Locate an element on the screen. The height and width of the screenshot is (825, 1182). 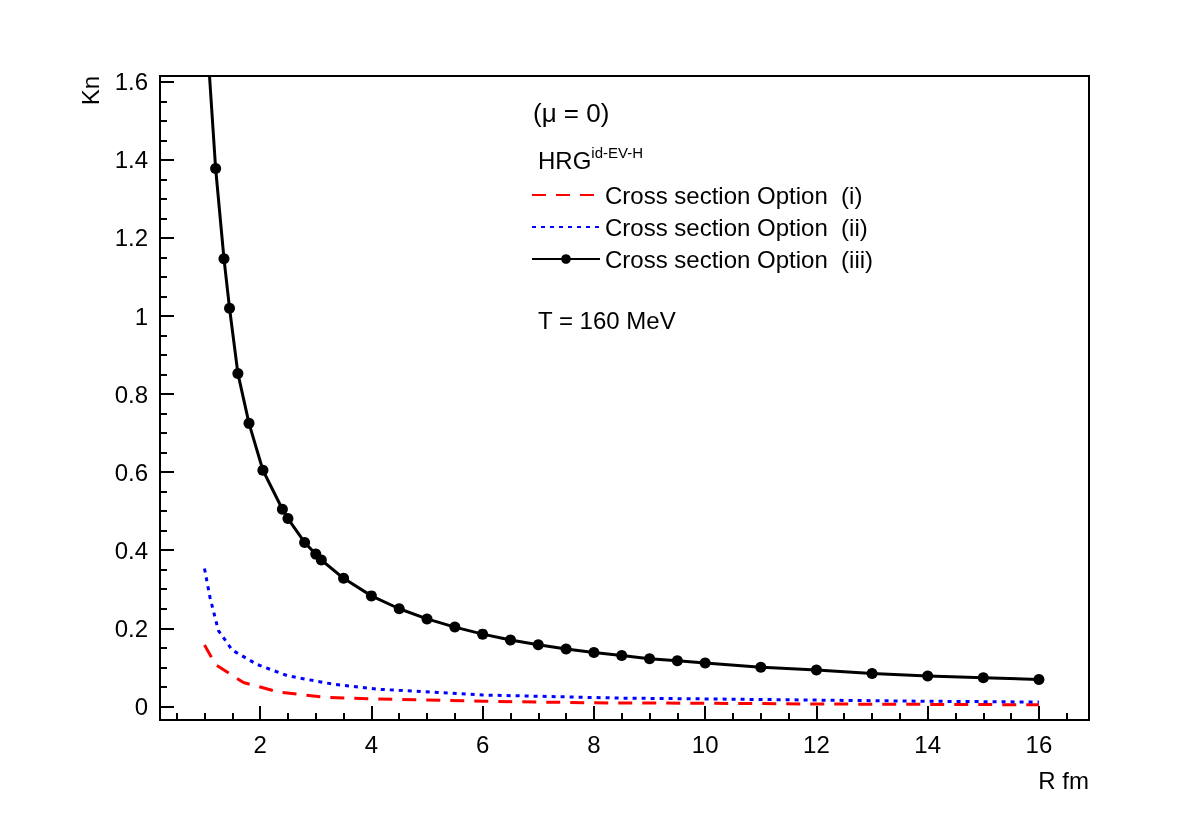
y-tick-label: 0.8 is located at coordinates (131, 394).